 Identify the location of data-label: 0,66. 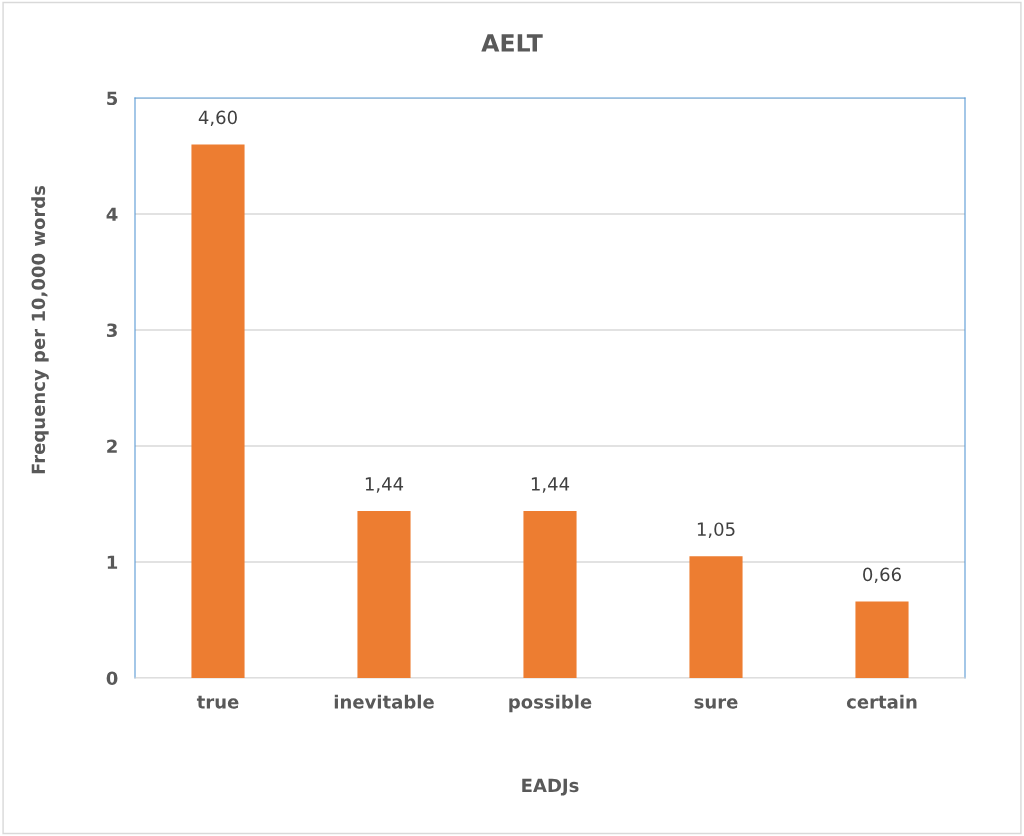
(882, 575).